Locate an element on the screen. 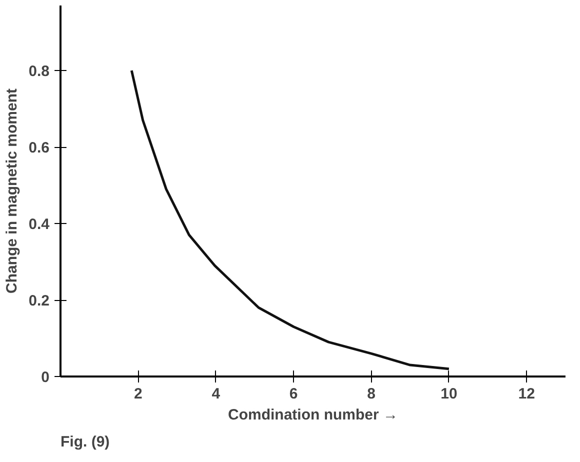 Image resolution: width=580 pixels, height=462 pixels. x-axis-title: Comdination number → is located at coordinates (313, 415).